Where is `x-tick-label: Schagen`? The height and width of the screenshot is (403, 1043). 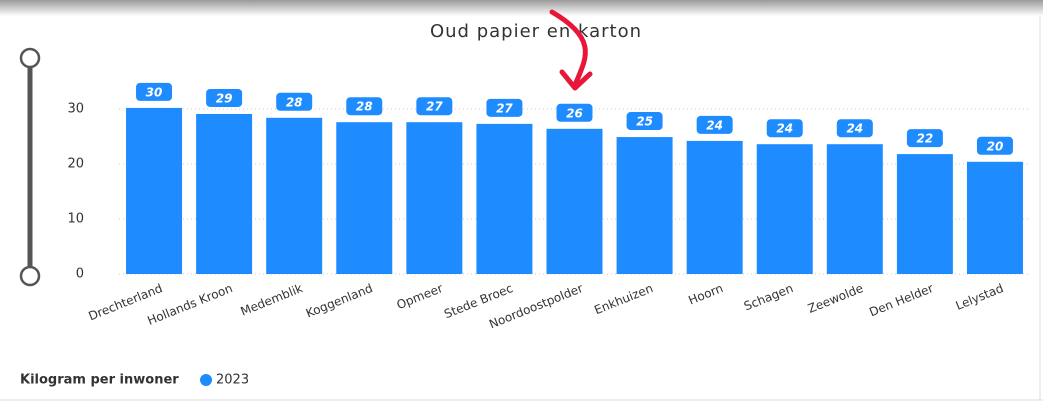
x-tick-label: Schagen is located at coordinates (768, 297).